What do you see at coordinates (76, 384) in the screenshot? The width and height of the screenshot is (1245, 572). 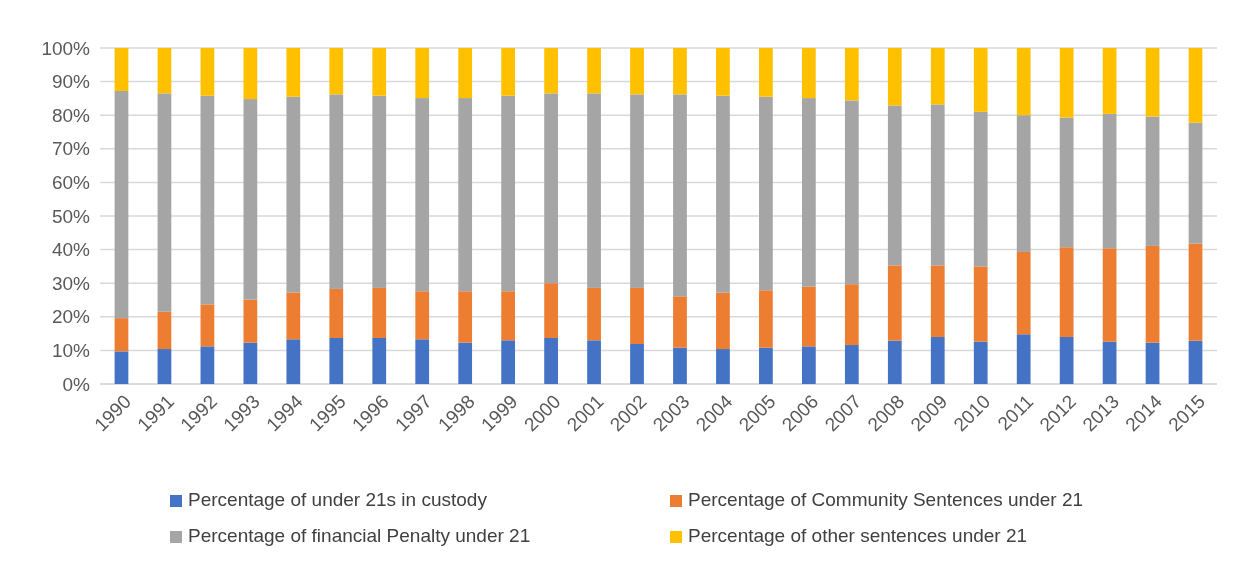 I see `y-tick-label: 0%` at bounding box center [76, 384].